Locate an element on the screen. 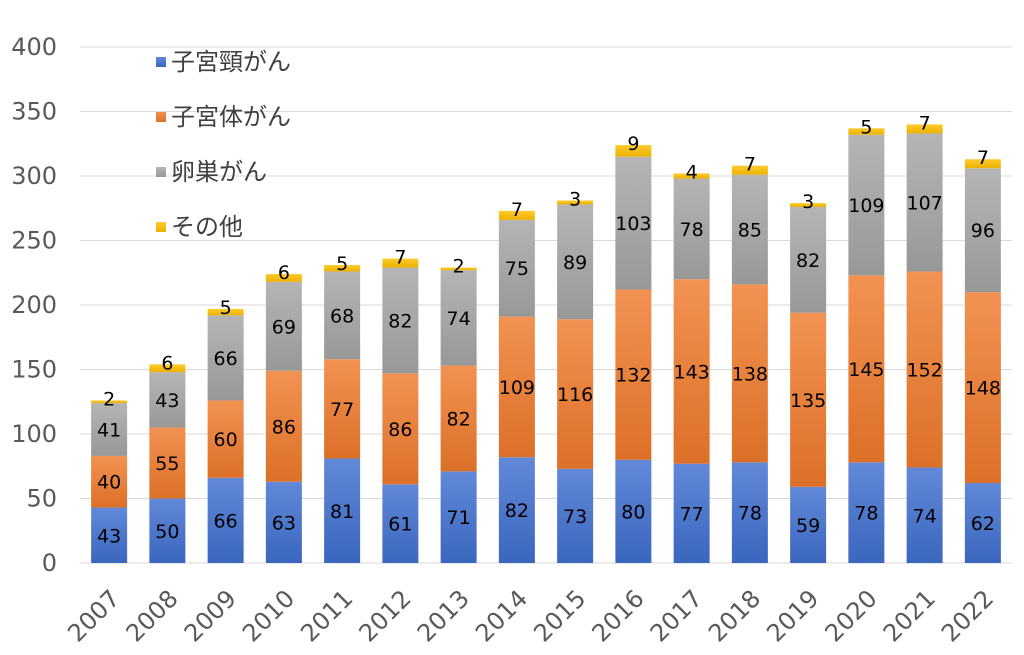 This screenshot has width=1024, height=655. y-tick-label: 300 is located at coordinates (34, 176).